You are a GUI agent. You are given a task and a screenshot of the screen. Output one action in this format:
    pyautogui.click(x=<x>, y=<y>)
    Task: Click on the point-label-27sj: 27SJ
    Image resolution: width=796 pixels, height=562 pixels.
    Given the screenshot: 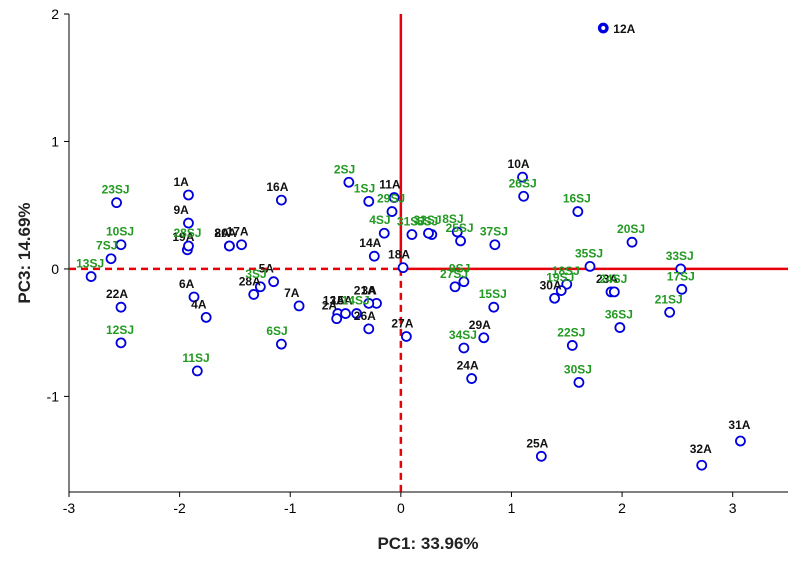 What is the action you would take?
    pyautogui.click(x=454, y=274)
    